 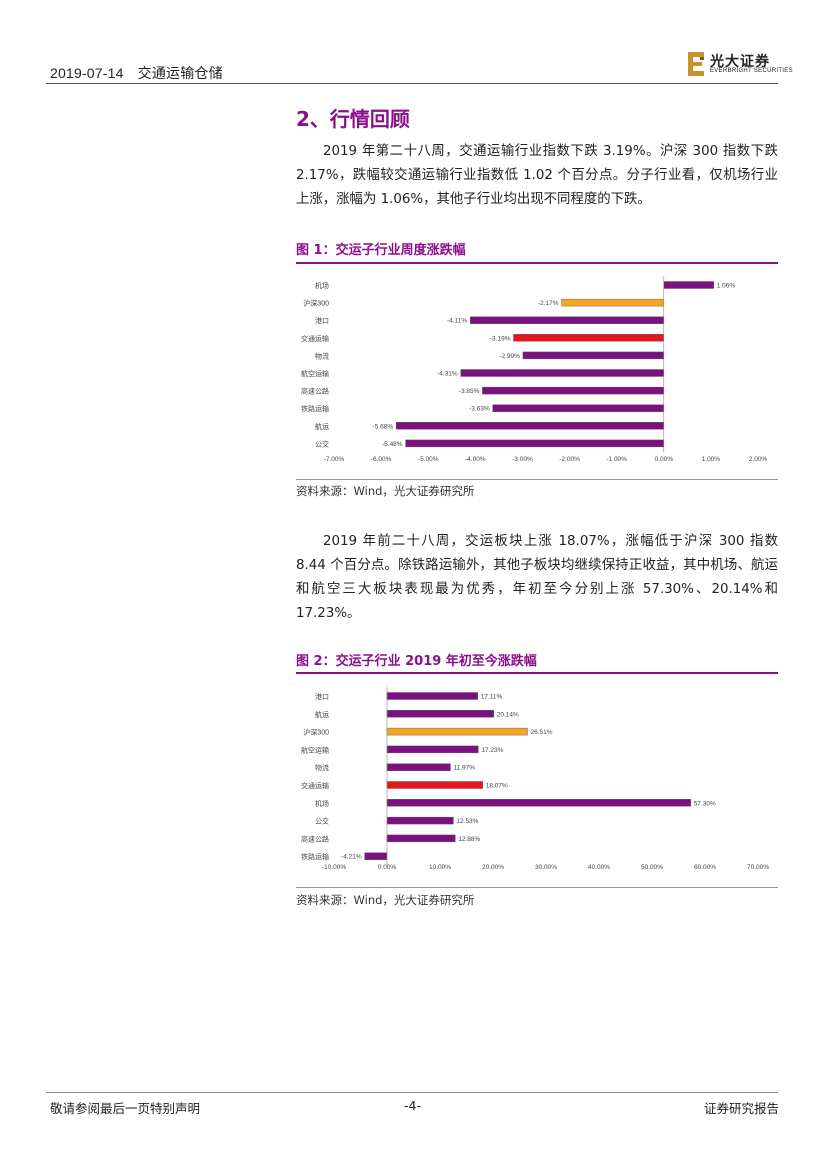 I want to click on chart-0-tick-label: -4.00%, so click(x=475, y=459).